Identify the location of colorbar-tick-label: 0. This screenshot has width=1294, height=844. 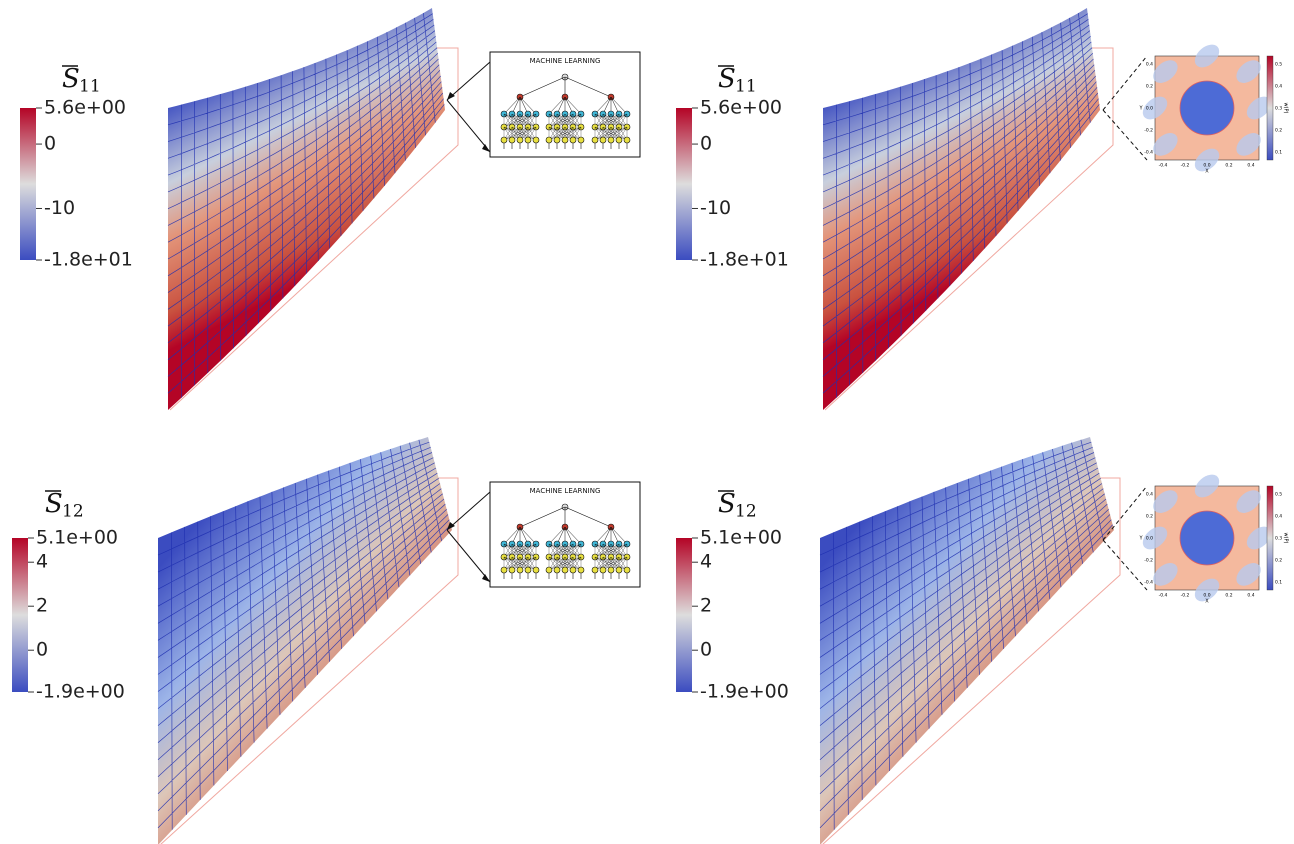
(50, 144).